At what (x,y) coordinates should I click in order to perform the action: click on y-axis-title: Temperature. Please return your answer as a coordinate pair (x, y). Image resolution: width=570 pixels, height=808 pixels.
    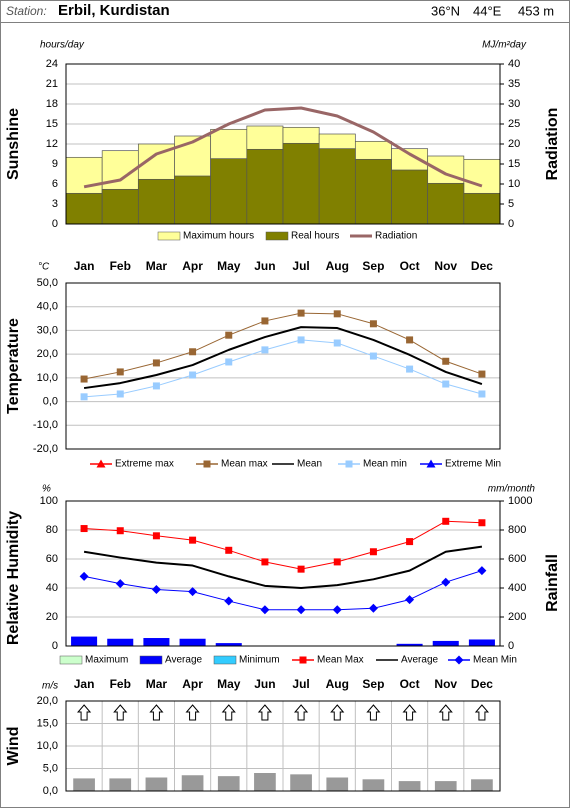
    Looking at the image, I should click on (13, 366).